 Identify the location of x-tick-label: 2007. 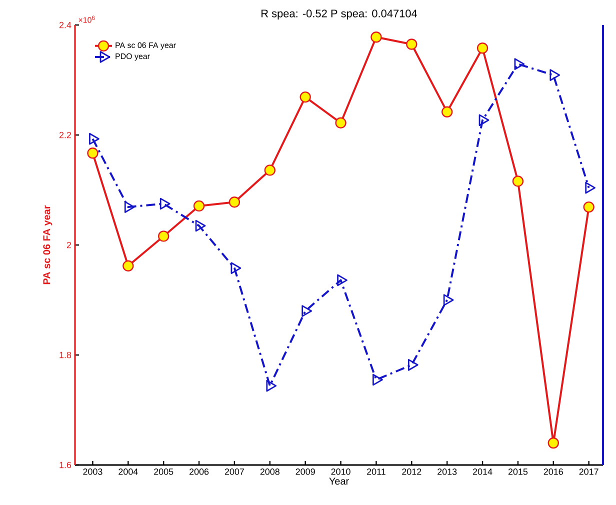
(234, 471).